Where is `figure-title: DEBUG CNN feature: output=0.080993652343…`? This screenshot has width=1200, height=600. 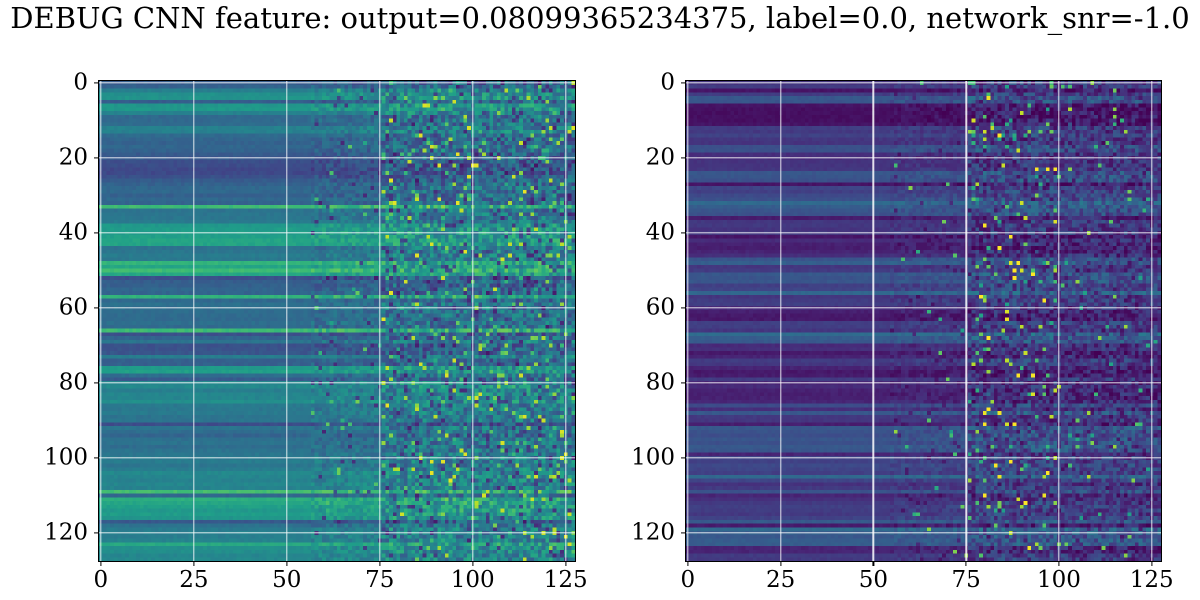
figure-title: DEBUG CNN feature: output=0.080993652343… is located at coordinates (600, 18).